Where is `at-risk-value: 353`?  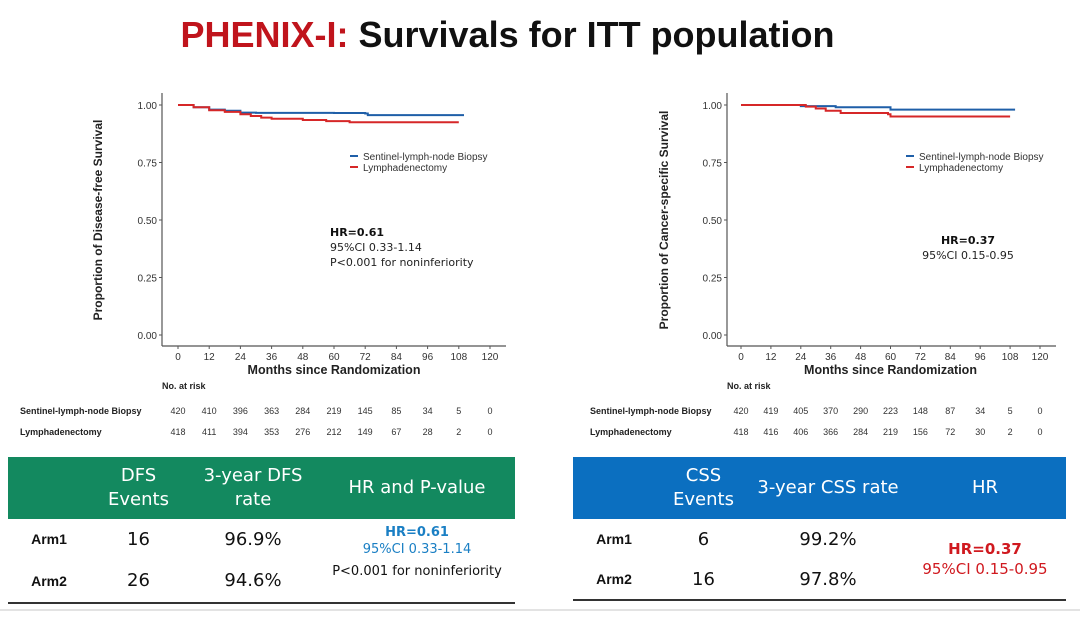 at-risk-value: 353 is located at coordinates (271, 432).